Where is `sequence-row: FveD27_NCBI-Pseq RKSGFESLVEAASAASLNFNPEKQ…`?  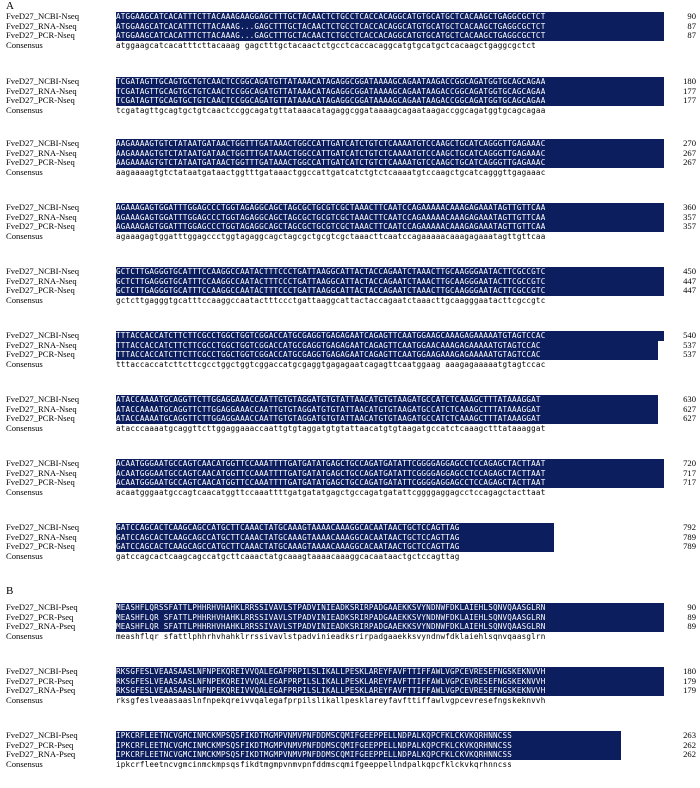 sequence-row: FveD27_NCBI-Pseq RKSGFESLVEAASAASLNFNPEKQ… is located at coordinates (351, 671).